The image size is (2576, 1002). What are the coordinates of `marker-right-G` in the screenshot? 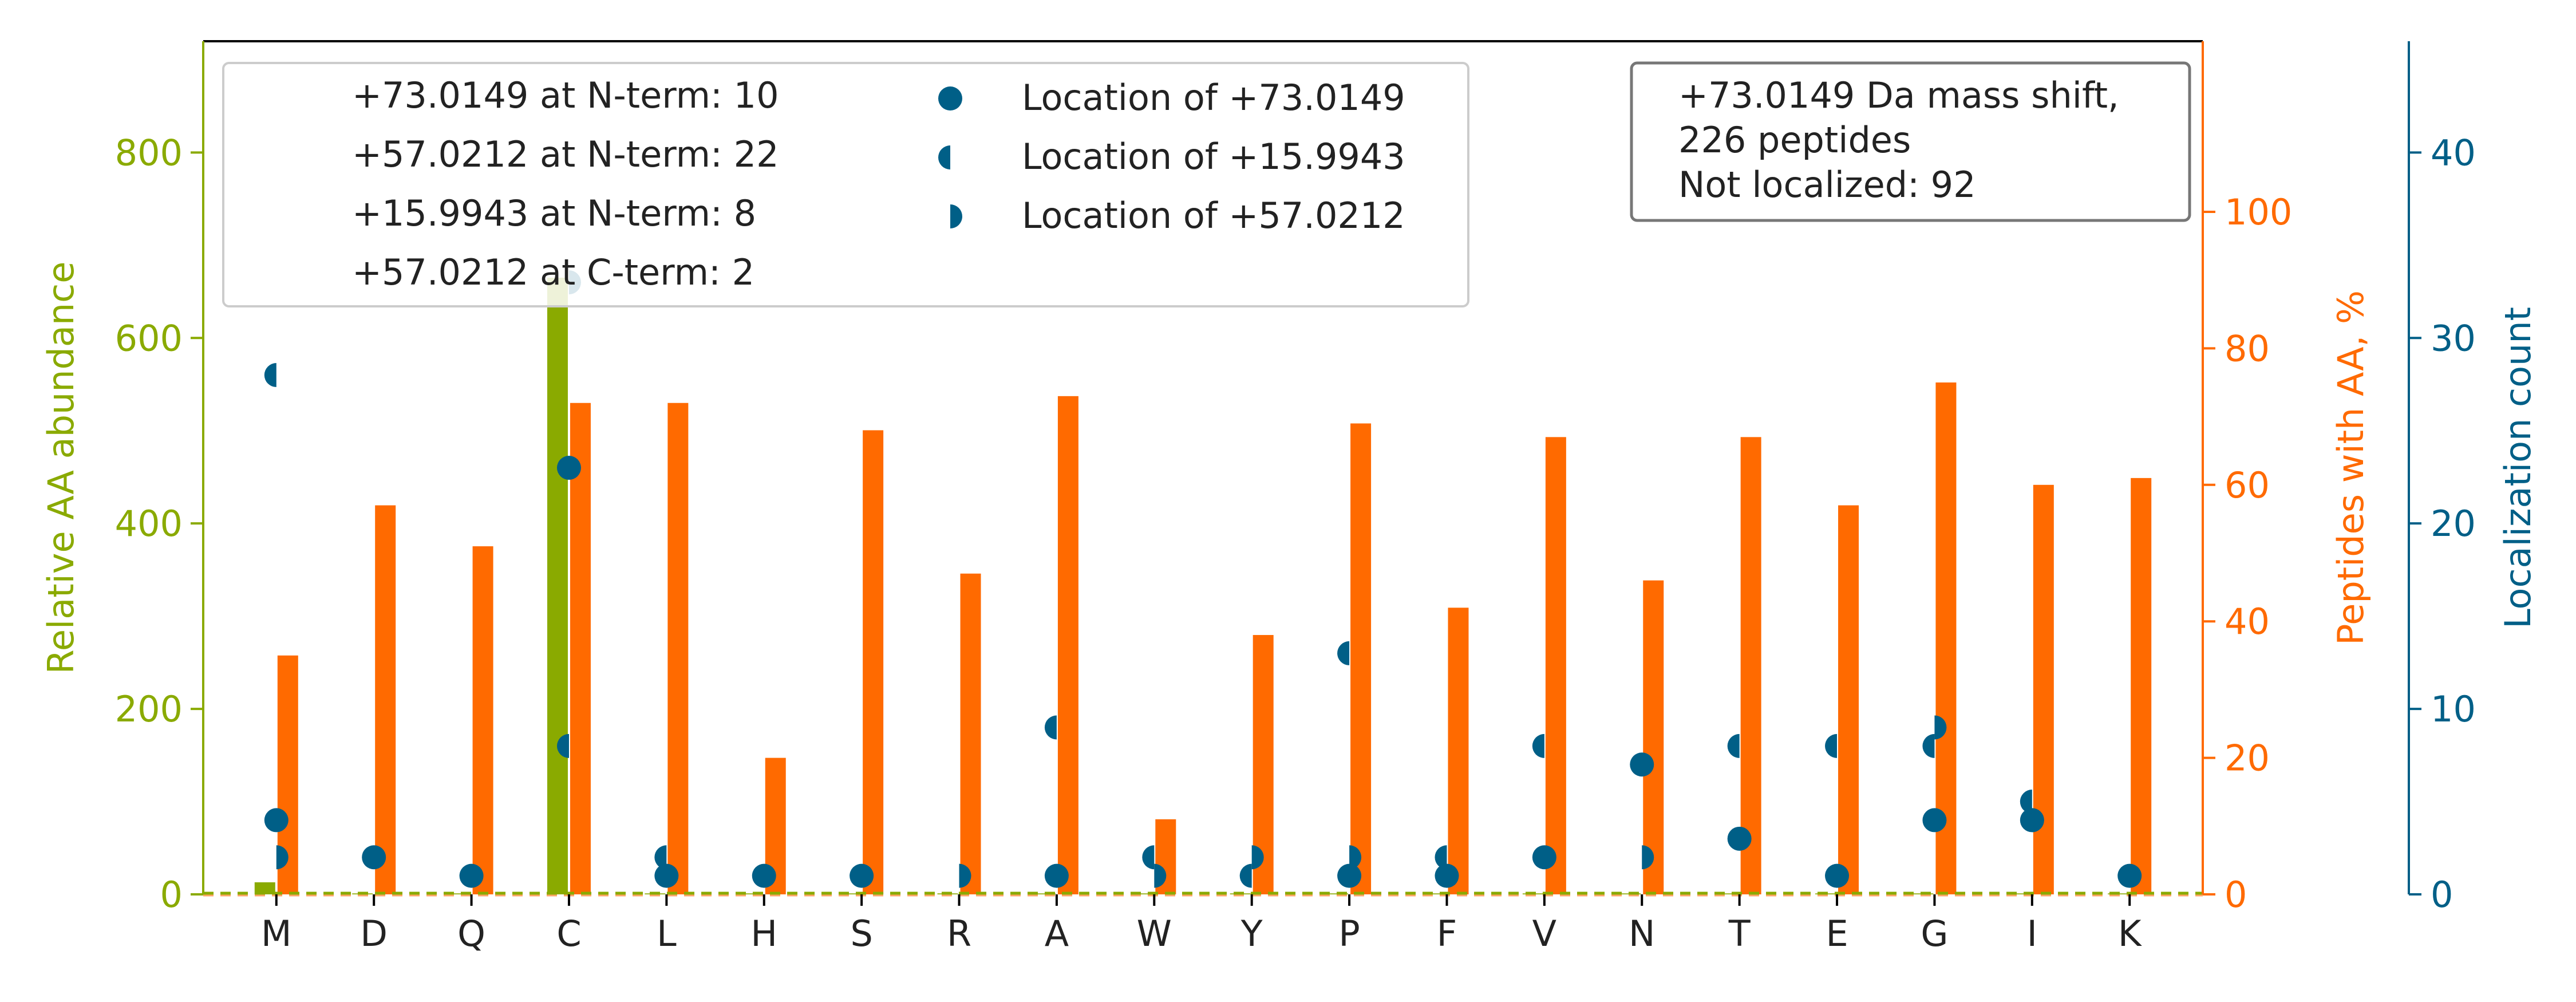 It's located at (1940, 728).